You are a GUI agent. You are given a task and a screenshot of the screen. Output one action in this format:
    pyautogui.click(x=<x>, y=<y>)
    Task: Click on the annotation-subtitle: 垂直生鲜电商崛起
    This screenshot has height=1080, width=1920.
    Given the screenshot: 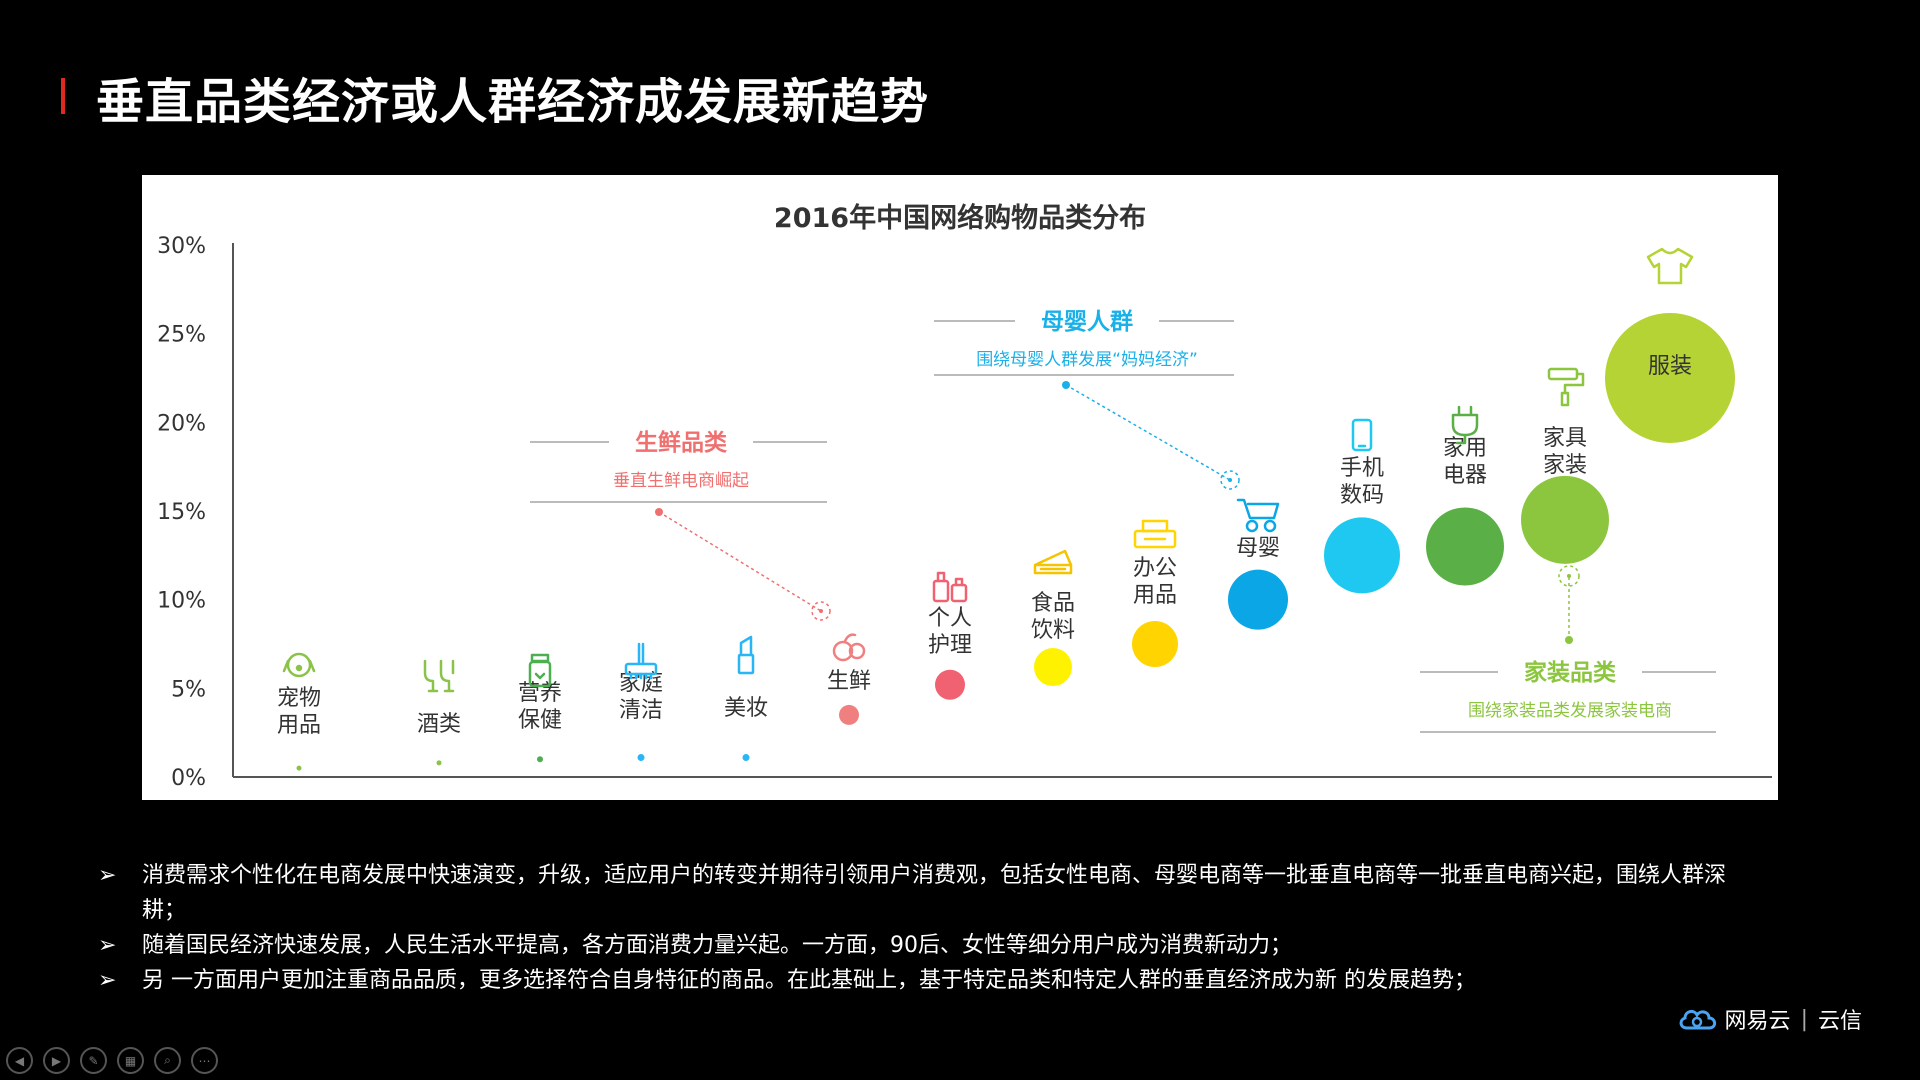 What is the action you would take?
    pyautogui.click(x=681, y=481)
    